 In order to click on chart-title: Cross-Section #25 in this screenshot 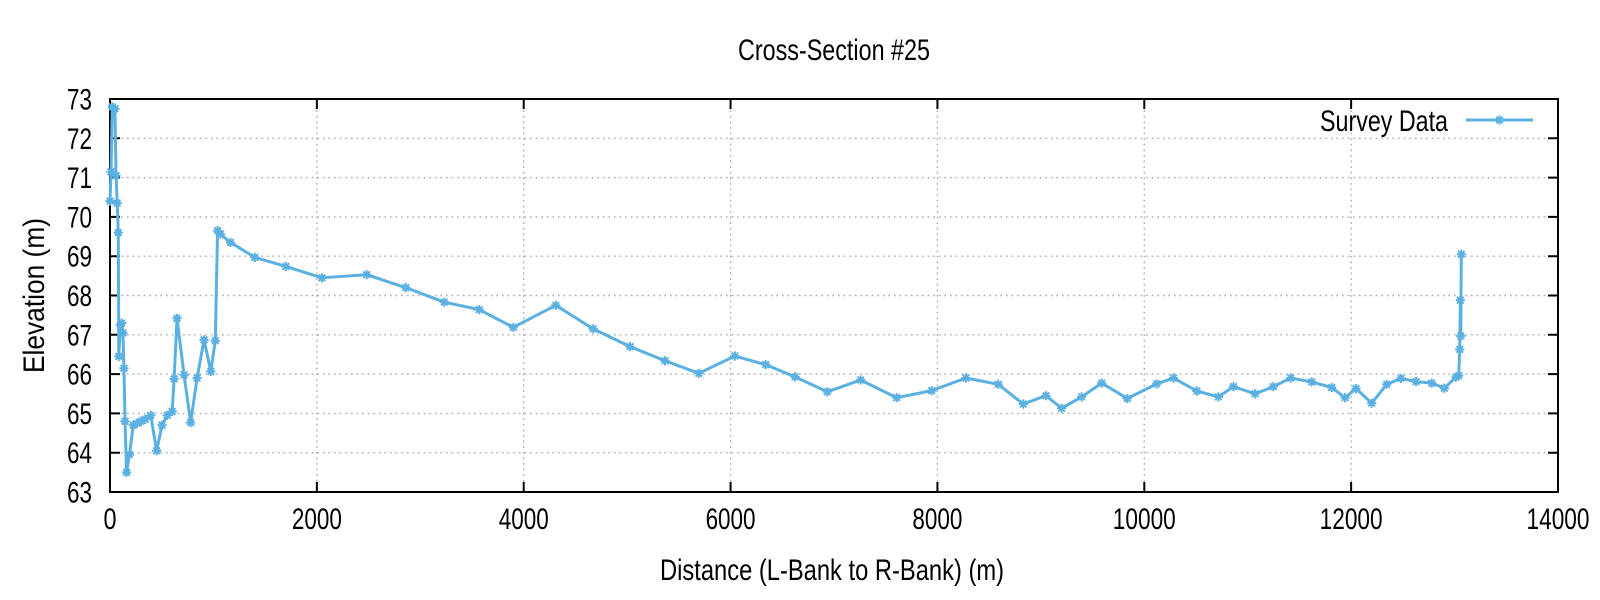, I will do `click(834, 50)`.